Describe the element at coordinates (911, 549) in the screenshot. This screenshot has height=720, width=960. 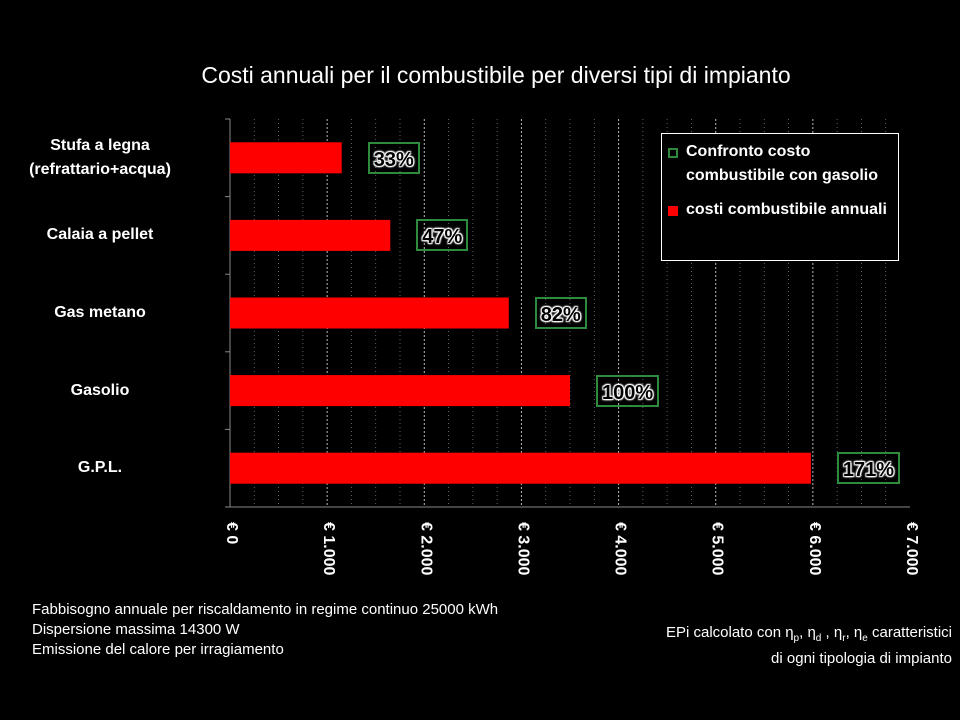
I see `x-tick-label-7: € 7.000` at that location.